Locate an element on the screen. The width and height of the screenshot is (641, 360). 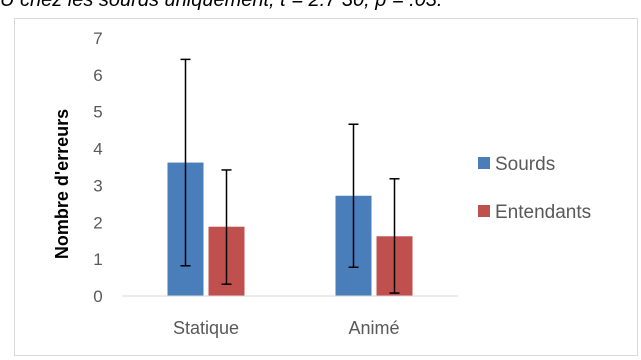
x-tick-label: Animé is located at coordinates (373, 328).